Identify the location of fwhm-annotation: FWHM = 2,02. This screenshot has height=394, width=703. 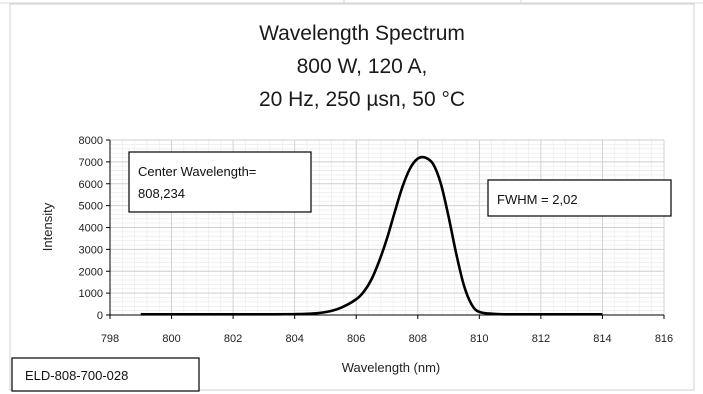
(579, 198).